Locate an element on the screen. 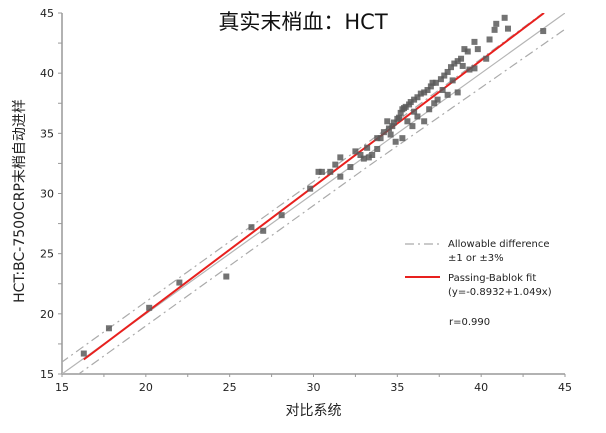  y-tick-label: 20 is located at coordinates (47, 314).